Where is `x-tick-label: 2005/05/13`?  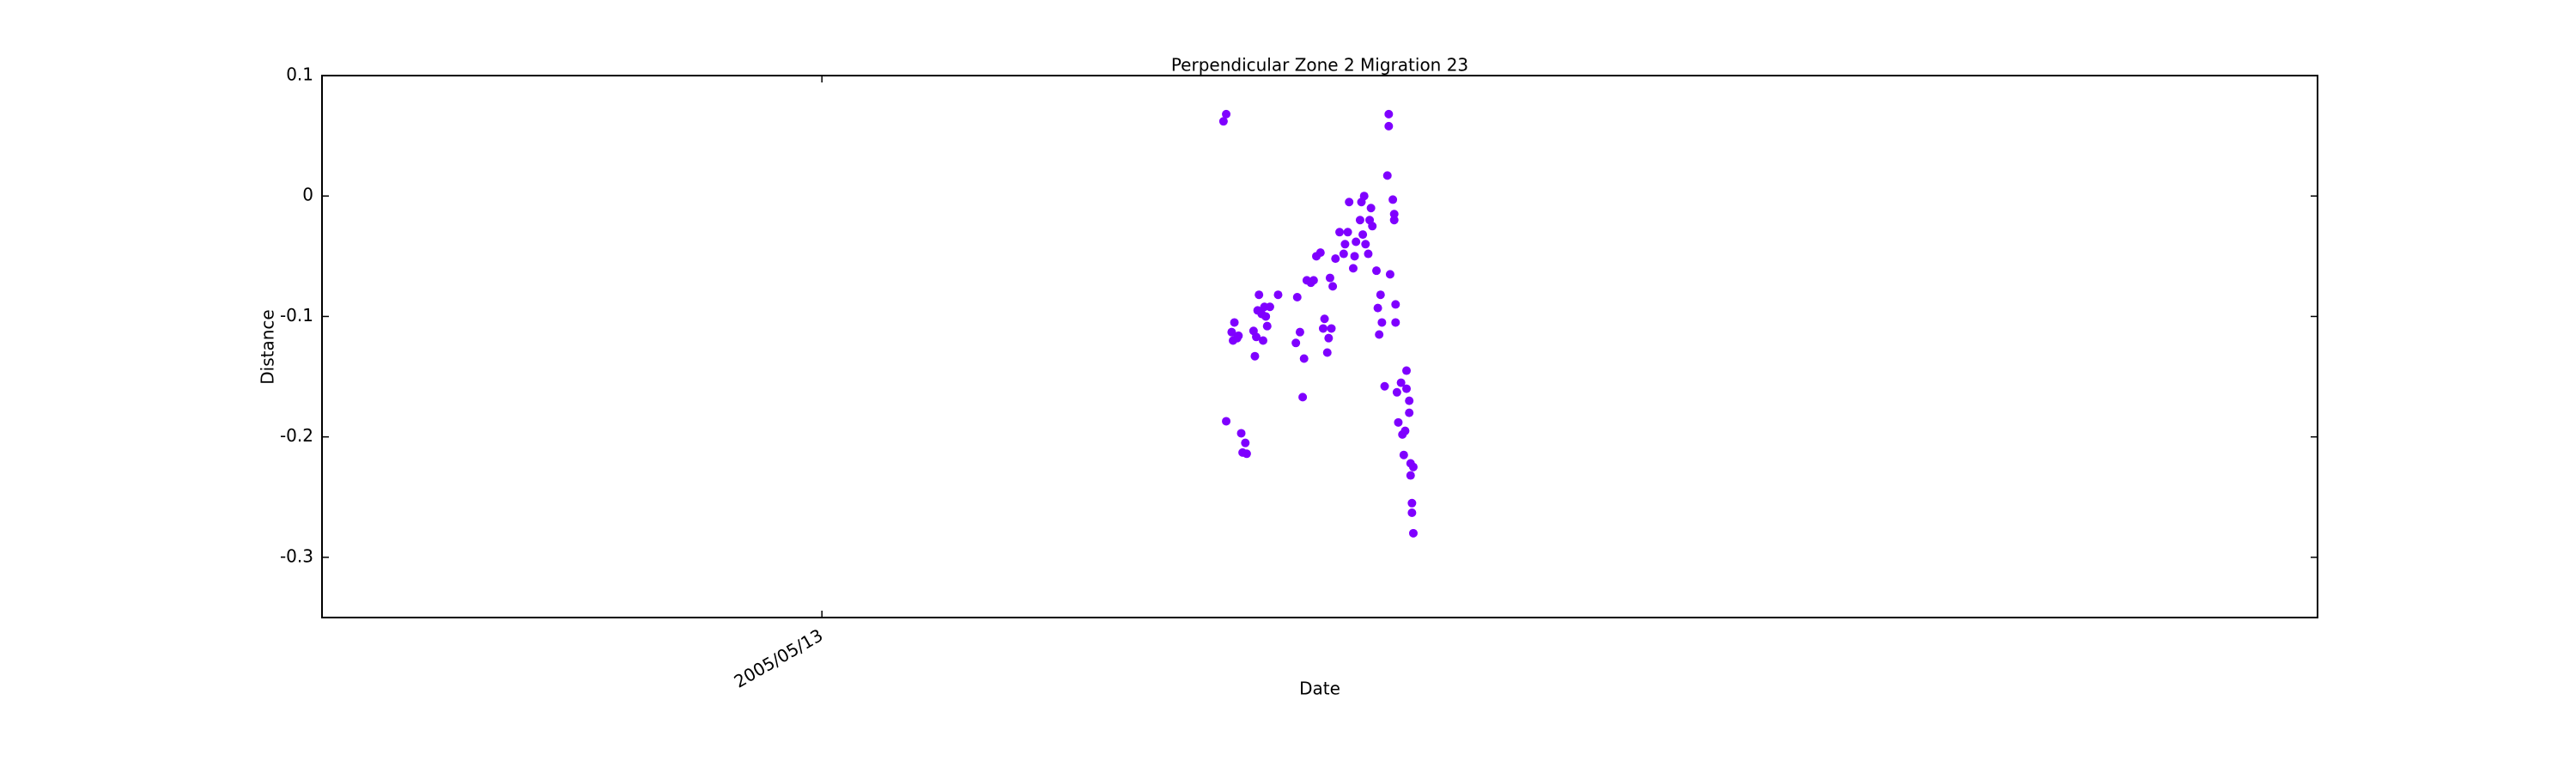 x-tick-label: 2005/05/13 is located at coordinates (779, 657).